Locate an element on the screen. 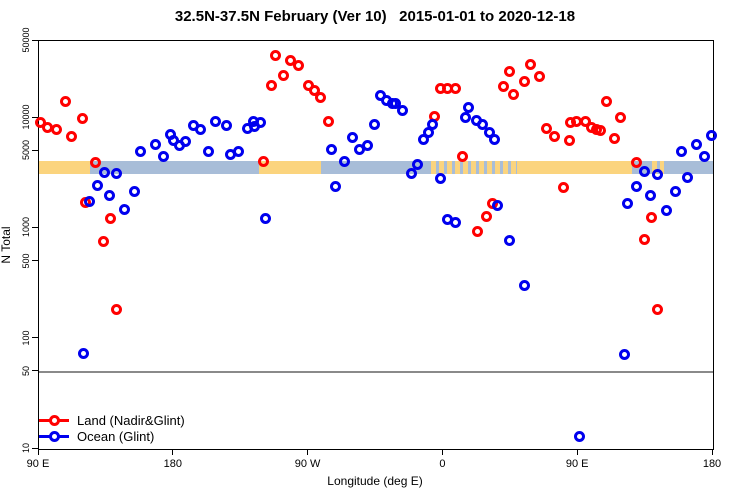 This screenshot has width=750, height=500. ocean-circle-icon is located at coordinates (54, 436).